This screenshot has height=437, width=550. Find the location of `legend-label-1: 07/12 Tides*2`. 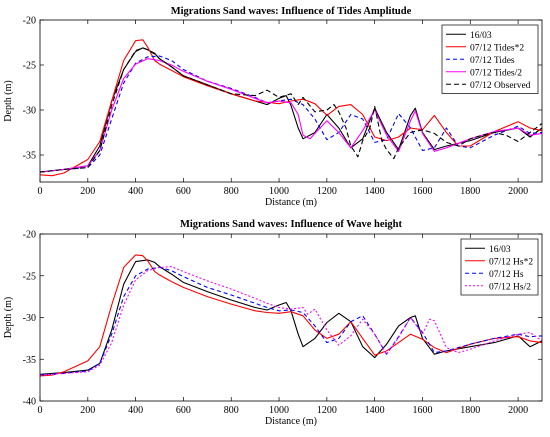

legend-label-1: 07/12 Tides*2 is located at coordinates (497, 48).